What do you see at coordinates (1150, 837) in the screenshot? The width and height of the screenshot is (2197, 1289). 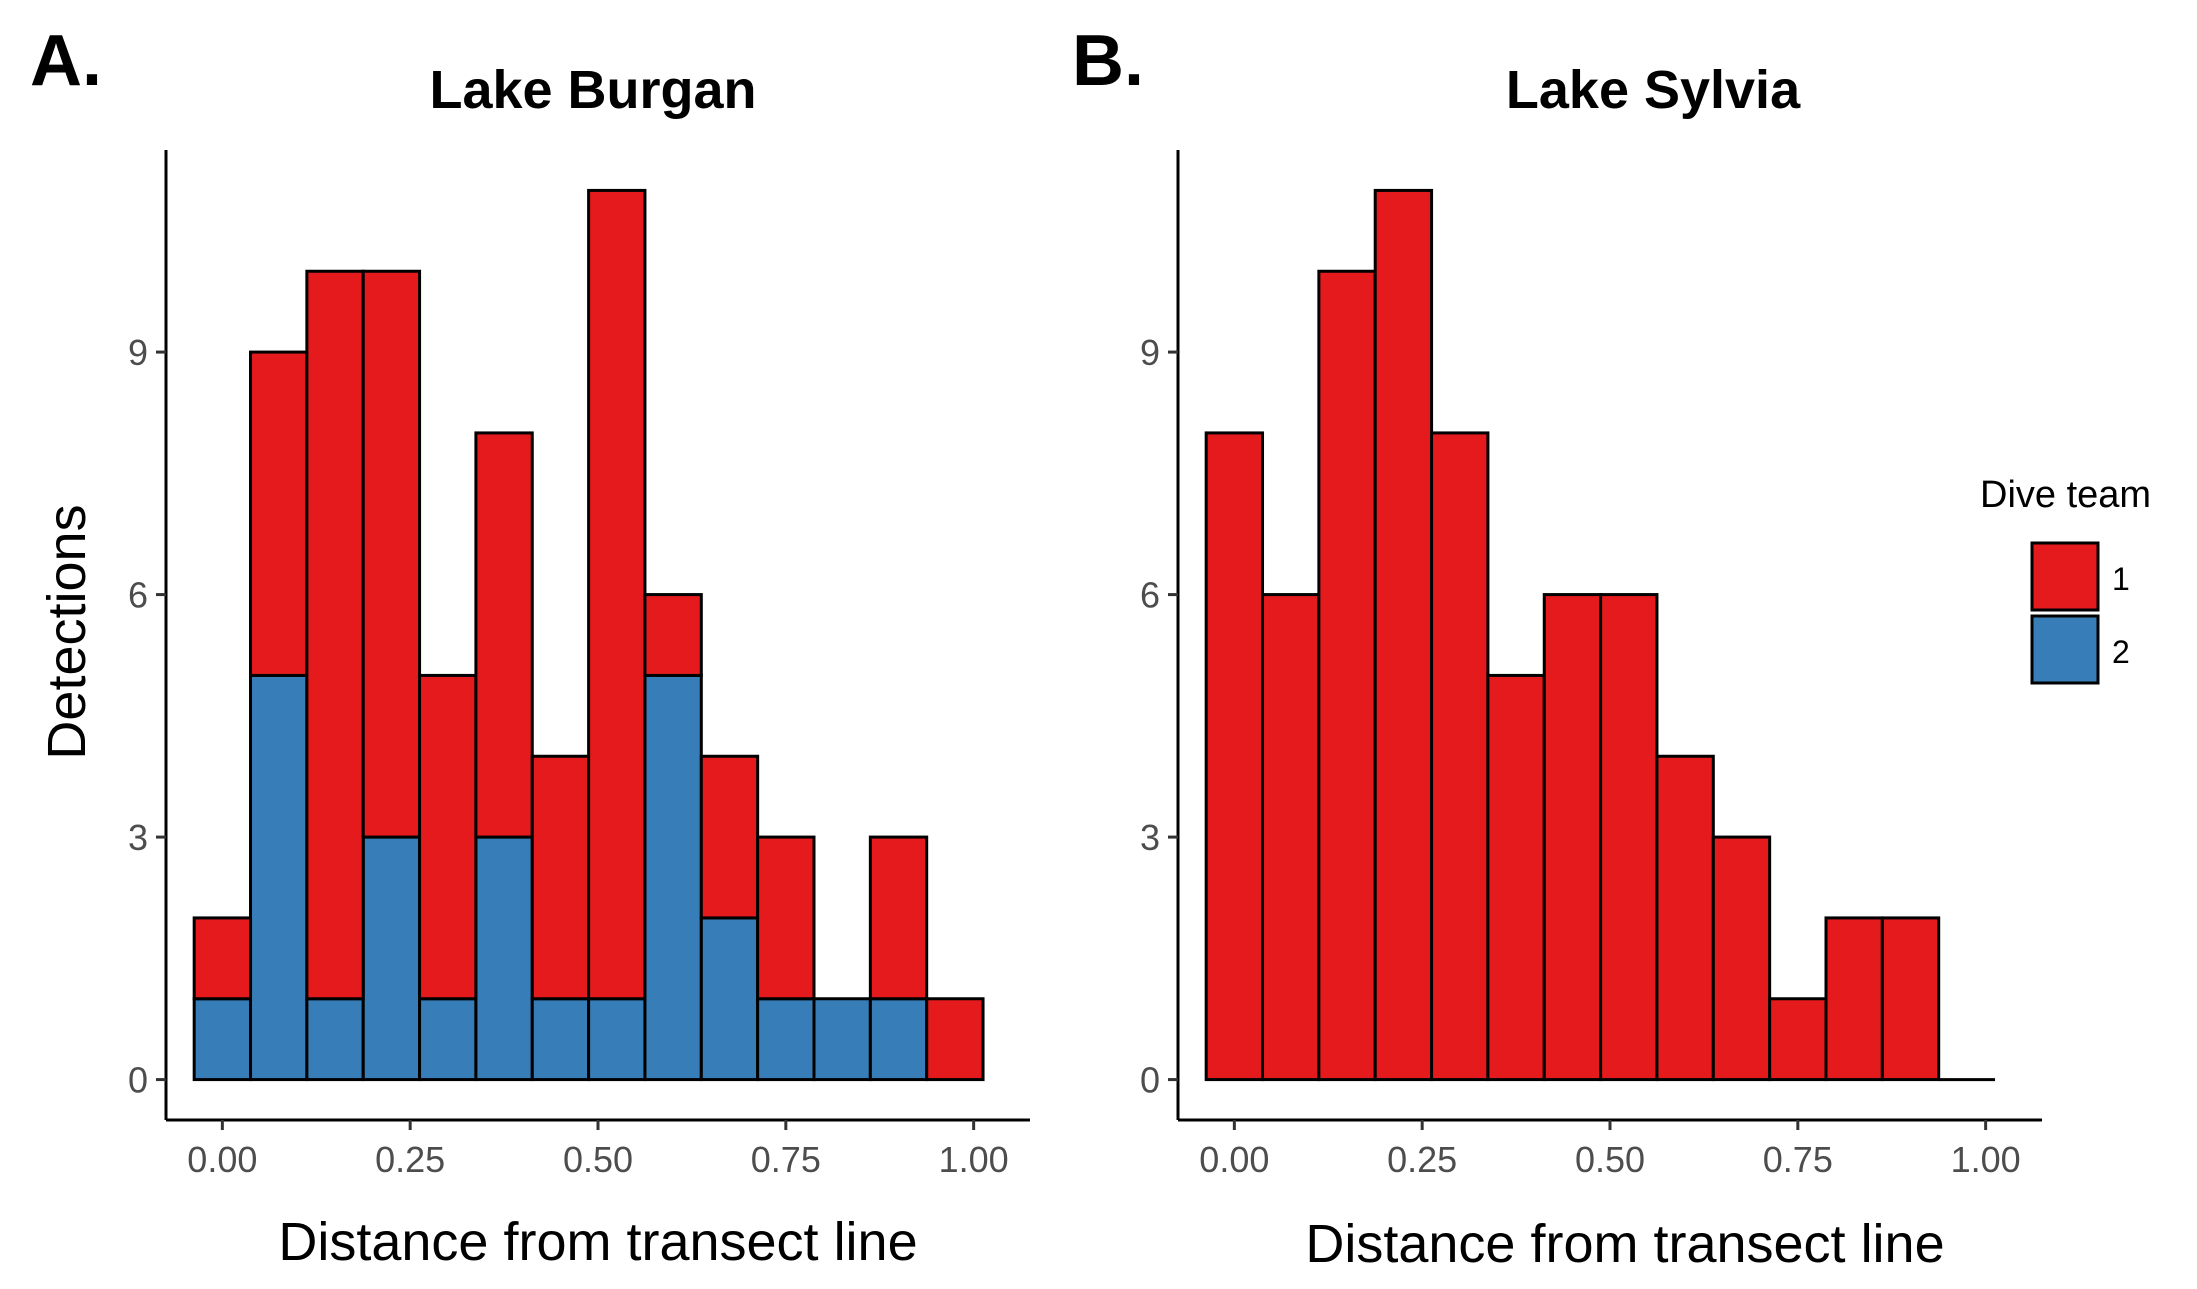 I see `y-tick-label-b-1: 3` at bounding box center [1150, 837].